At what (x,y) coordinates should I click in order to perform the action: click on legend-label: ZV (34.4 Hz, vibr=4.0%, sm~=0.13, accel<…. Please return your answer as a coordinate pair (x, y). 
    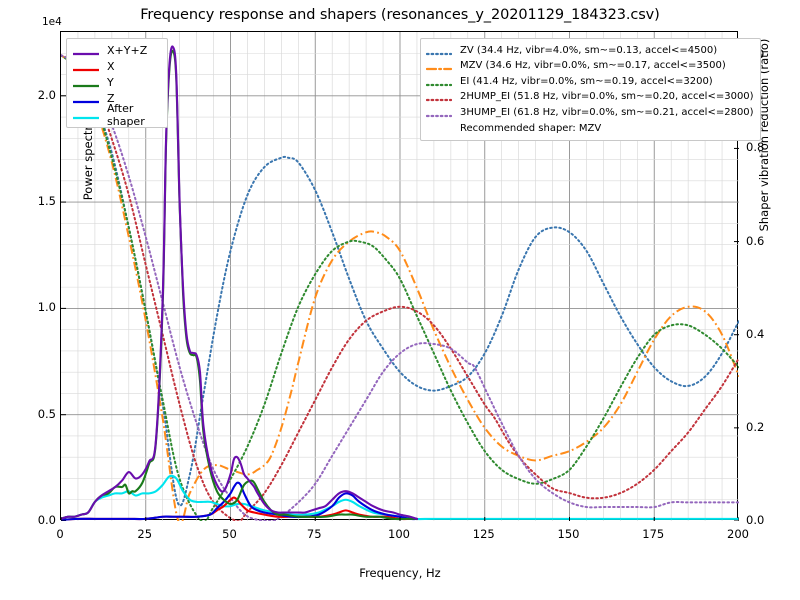
    Looking at the image, I should click on (589, 50).